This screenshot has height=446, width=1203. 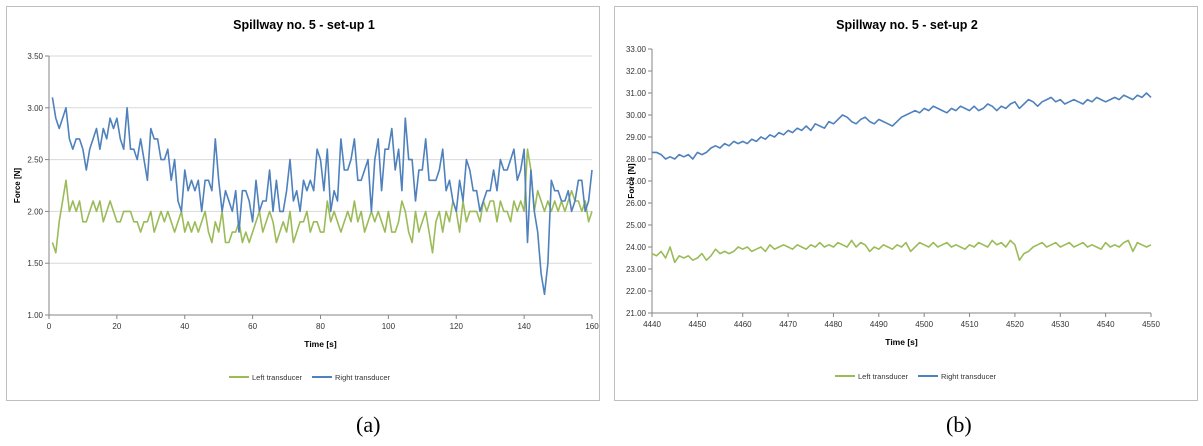 What do you see at coordinates (636, 137) in the screenshot?
I see `y-tick-label: 29.00` at bounding box center [636, 137].